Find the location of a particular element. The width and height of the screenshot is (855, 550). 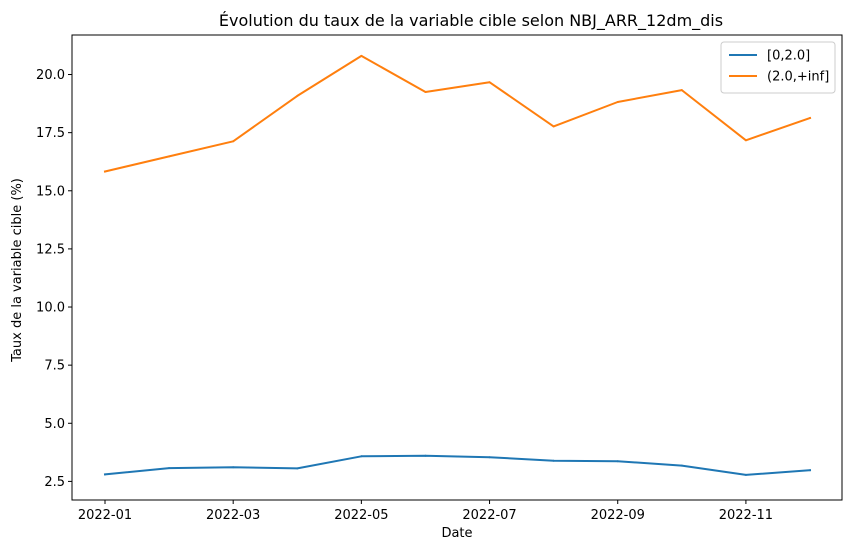

x-tick-label-2022-07: 2022-07 is located at coordinates (489, 515).